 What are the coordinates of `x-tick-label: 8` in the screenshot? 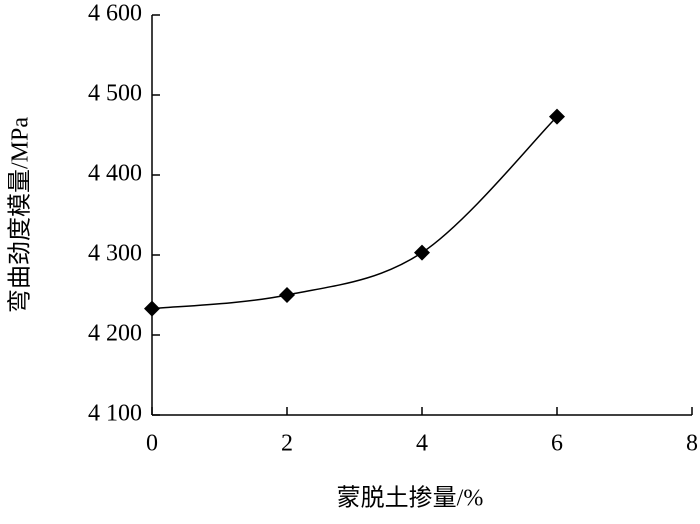 It's located at (692, 444).